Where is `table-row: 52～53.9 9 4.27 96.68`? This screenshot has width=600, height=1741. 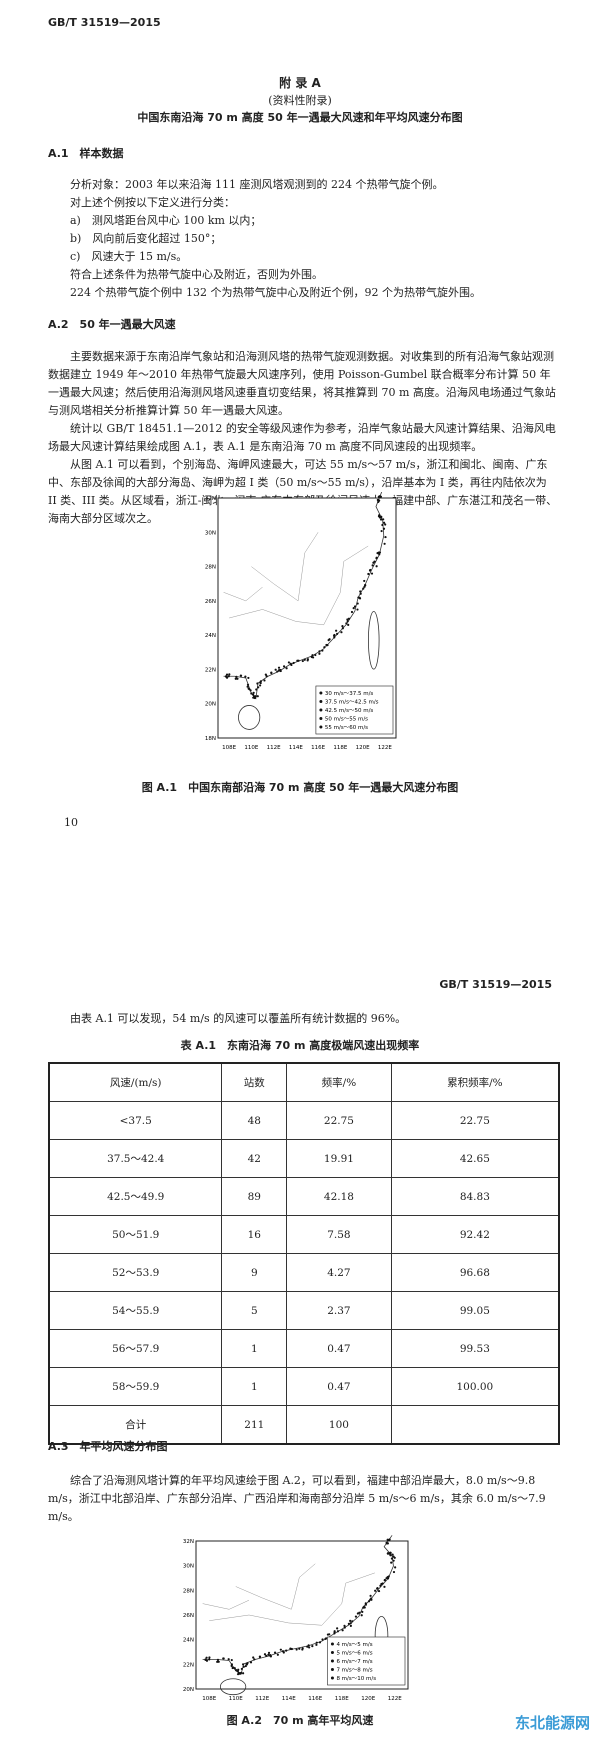
table-row: 52～53.9 9 4.27 96.68 is located at coordinates (304, 1272).